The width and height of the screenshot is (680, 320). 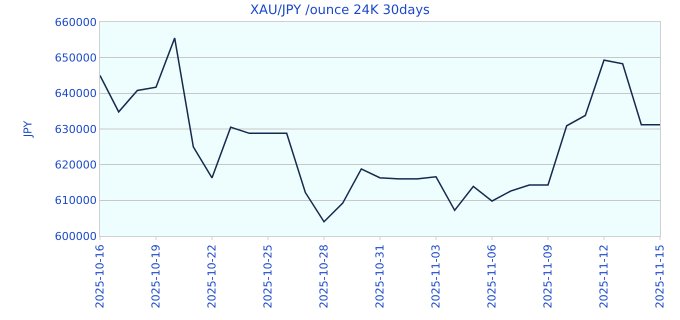 What do you see at coordinates (212, 276) in the screenshot?
I see `x-tick-label: 2025-10-22` at bounding box center [212, 276].